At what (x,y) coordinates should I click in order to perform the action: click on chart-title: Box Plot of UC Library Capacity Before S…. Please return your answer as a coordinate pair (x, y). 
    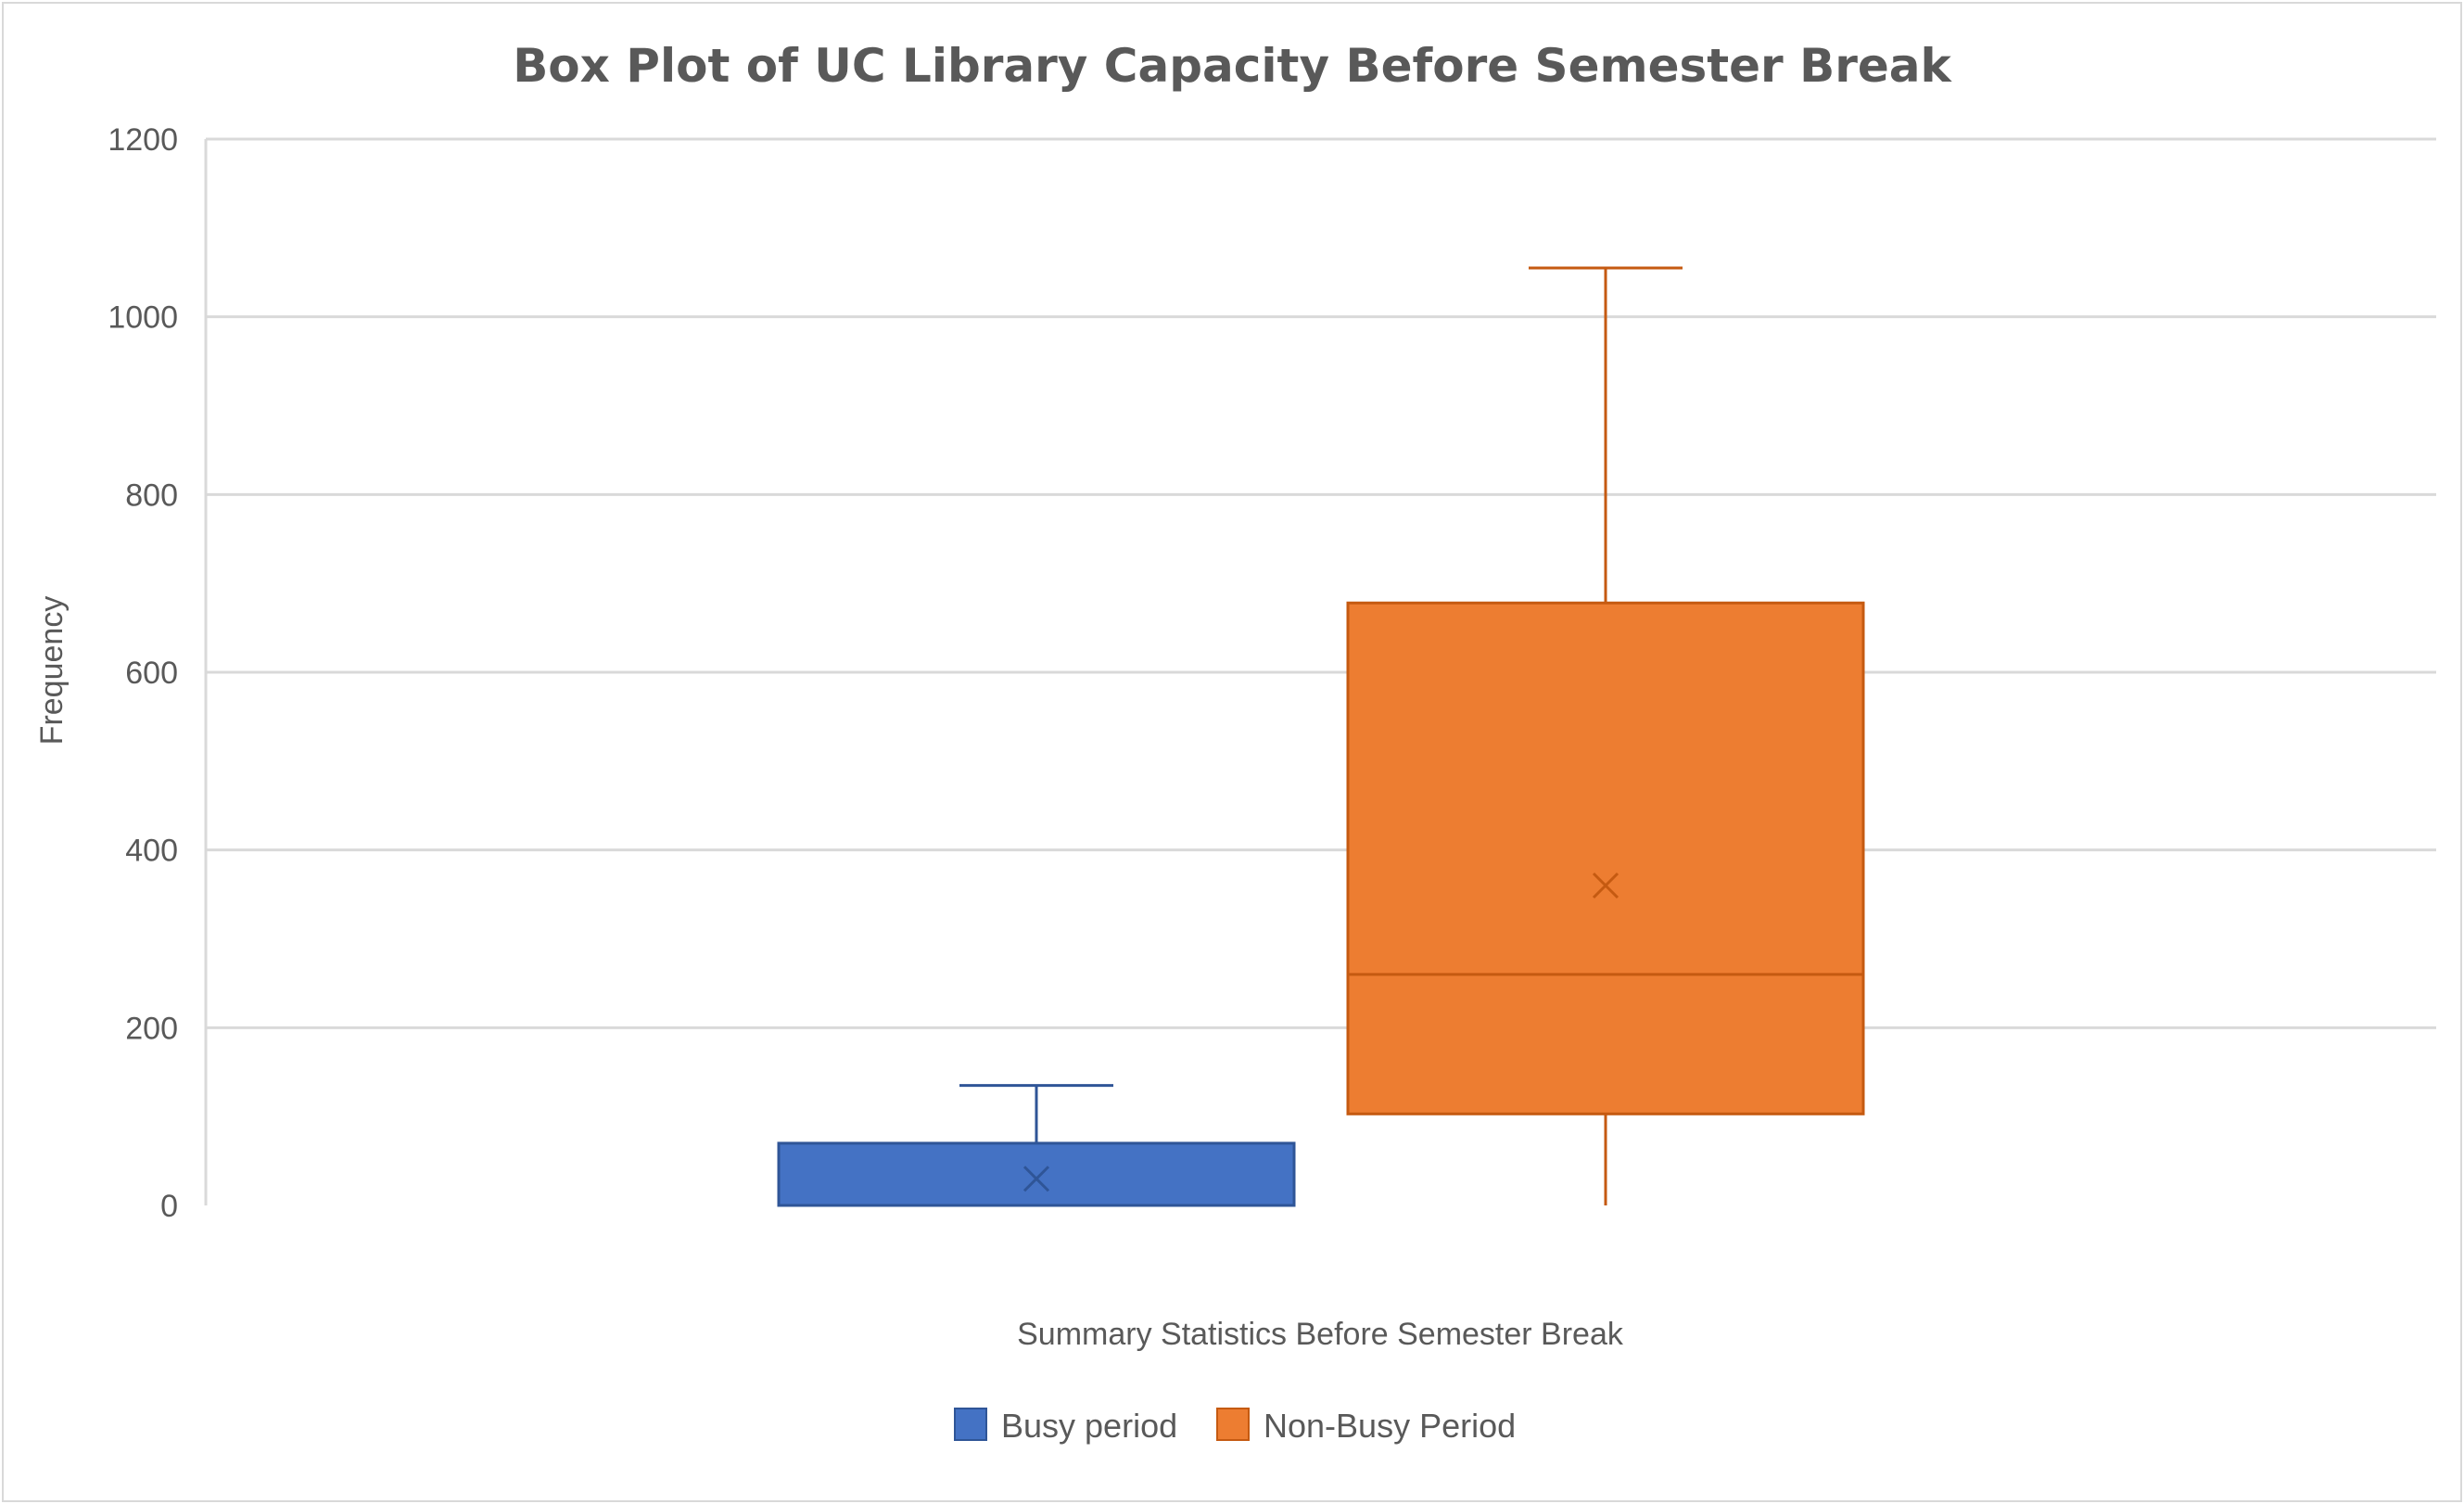
    Looking at the image, I should click on (1232, 66).